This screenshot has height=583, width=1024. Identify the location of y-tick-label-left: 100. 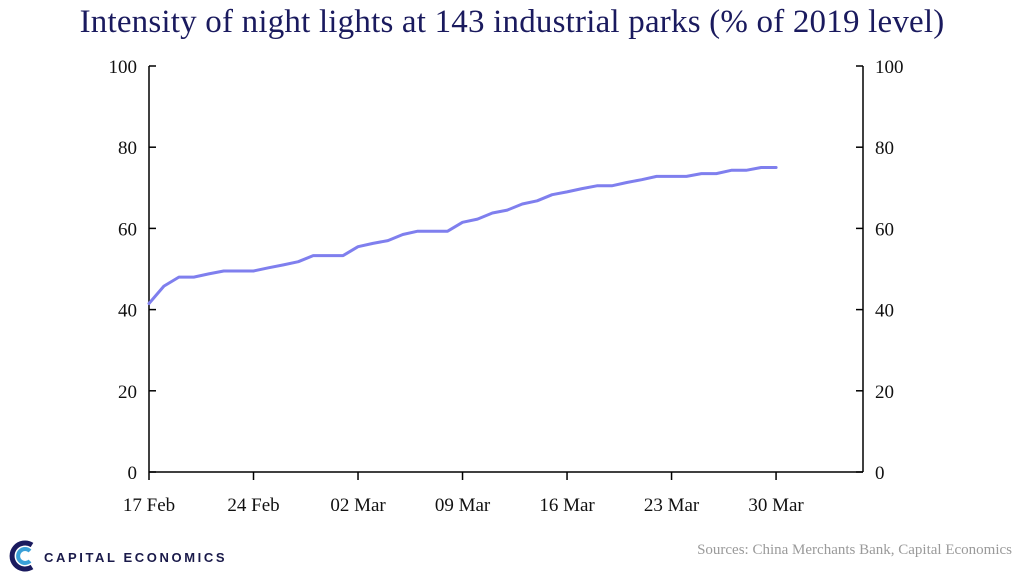
(123, 67).